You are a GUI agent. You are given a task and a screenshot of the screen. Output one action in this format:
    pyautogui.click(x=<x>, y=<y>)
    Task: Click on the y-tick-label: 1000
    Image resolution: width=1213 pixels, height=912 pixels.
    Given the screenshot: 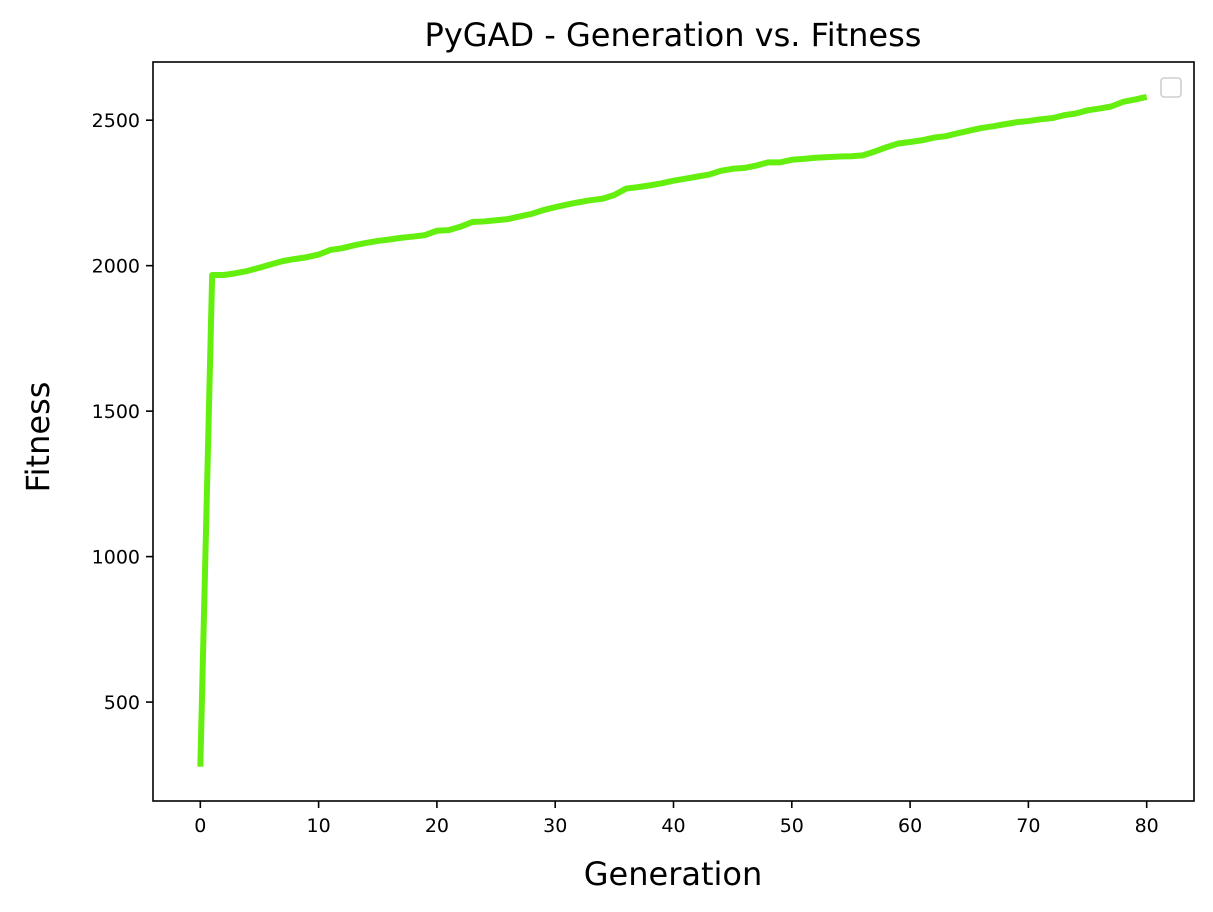 What is the action you would take?
    pyautogui.click(x=116, y=558)
    